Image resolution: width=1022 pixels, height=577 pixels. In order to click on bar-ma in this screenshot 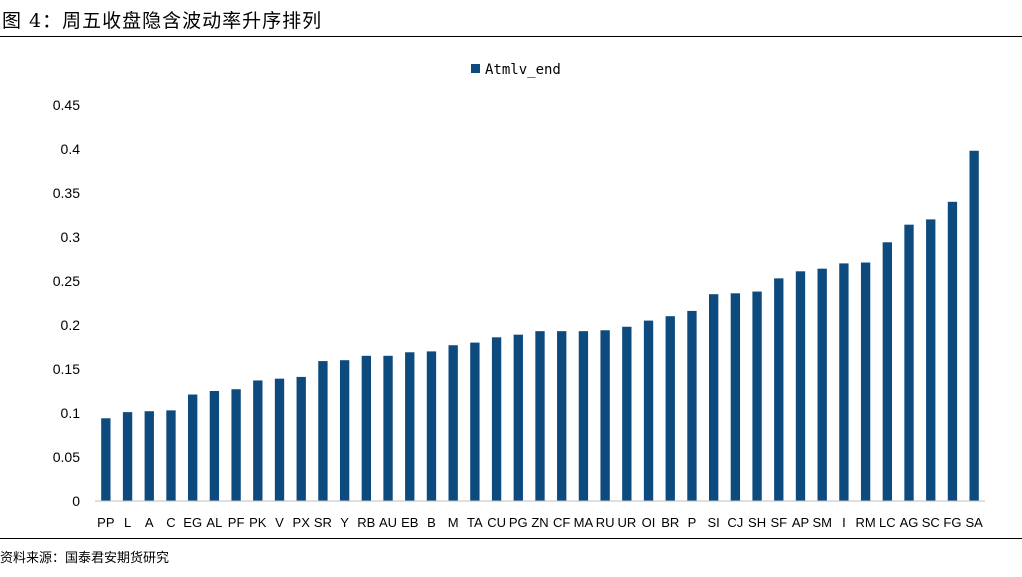, I will do `click(583, 416)`.